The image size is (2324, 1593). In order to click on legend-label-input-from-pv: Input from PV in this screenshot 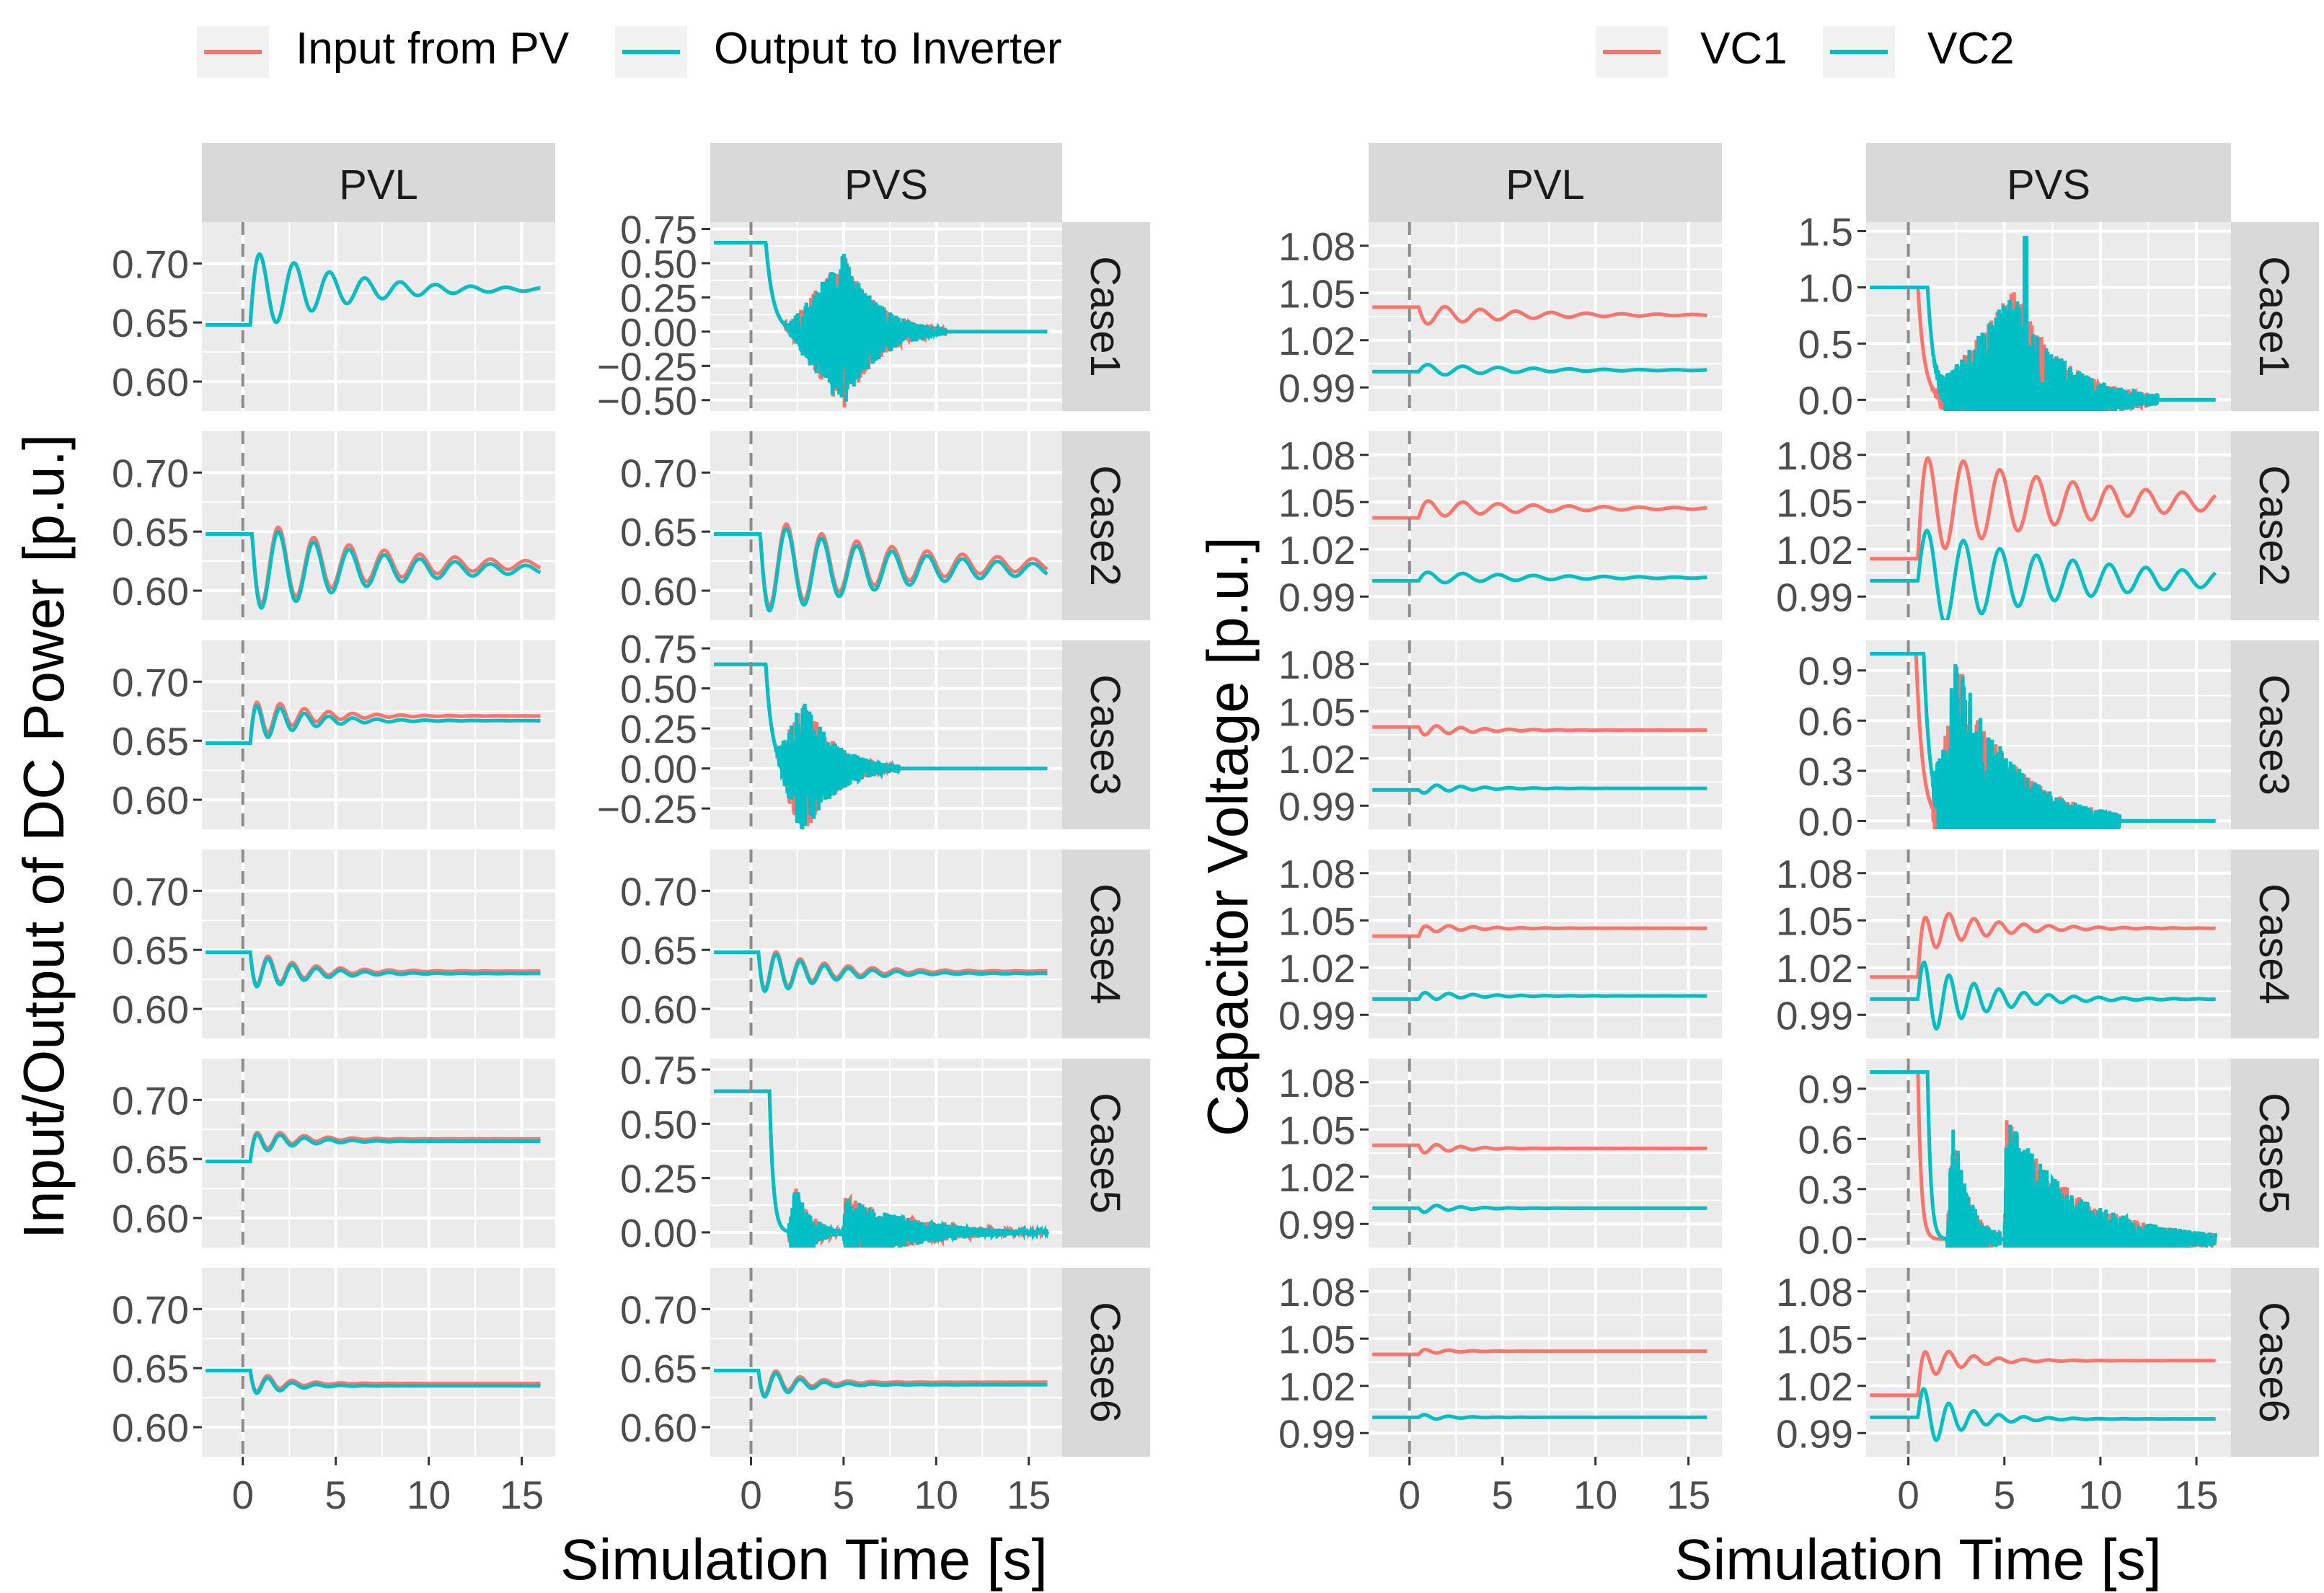, I will do `click(433, 49)`.